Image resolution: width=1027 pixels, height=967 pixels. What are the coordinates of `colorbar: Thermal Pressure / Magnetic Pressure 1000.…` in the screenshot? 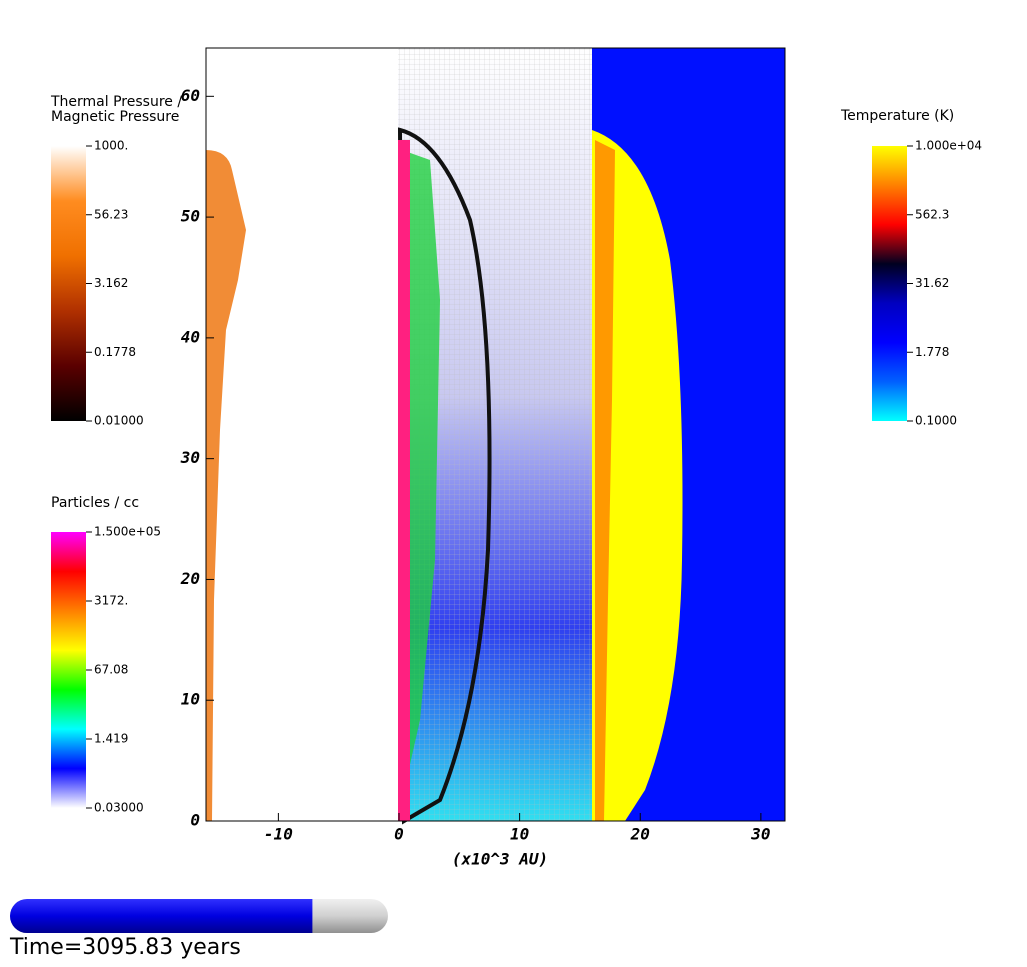 It's located at (116, 261).